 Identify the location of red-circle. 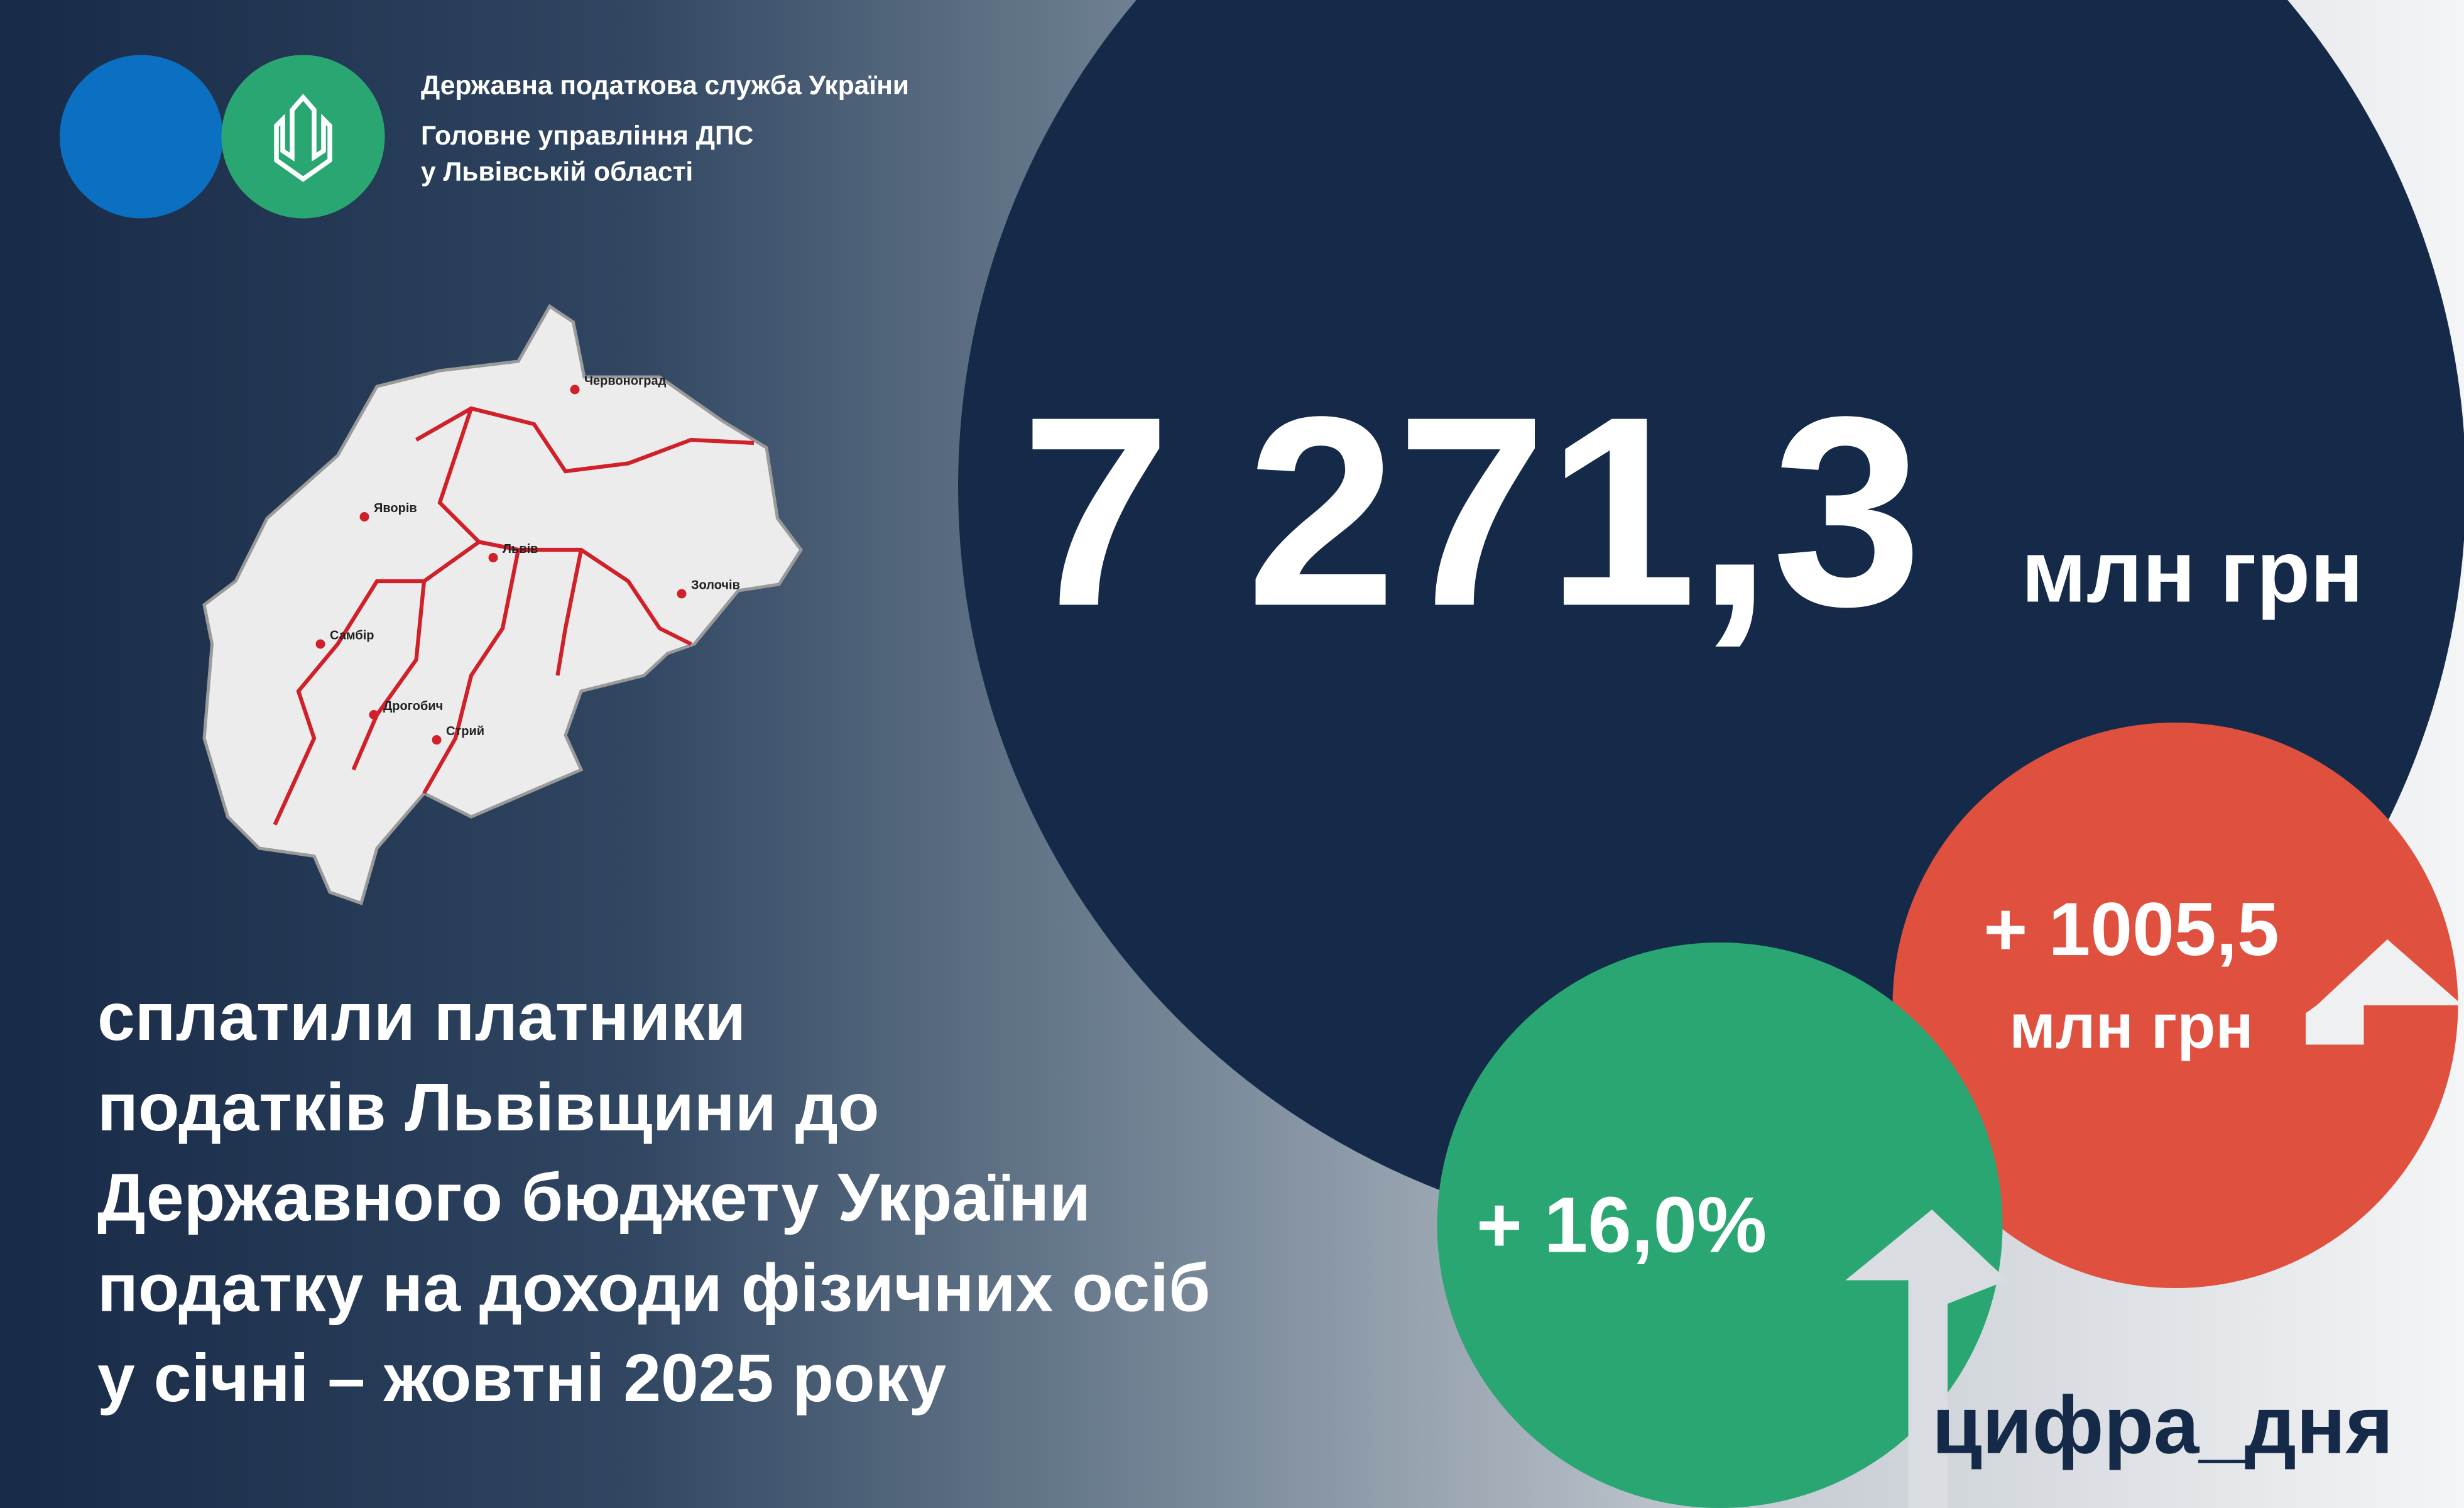
(2175, 1005).